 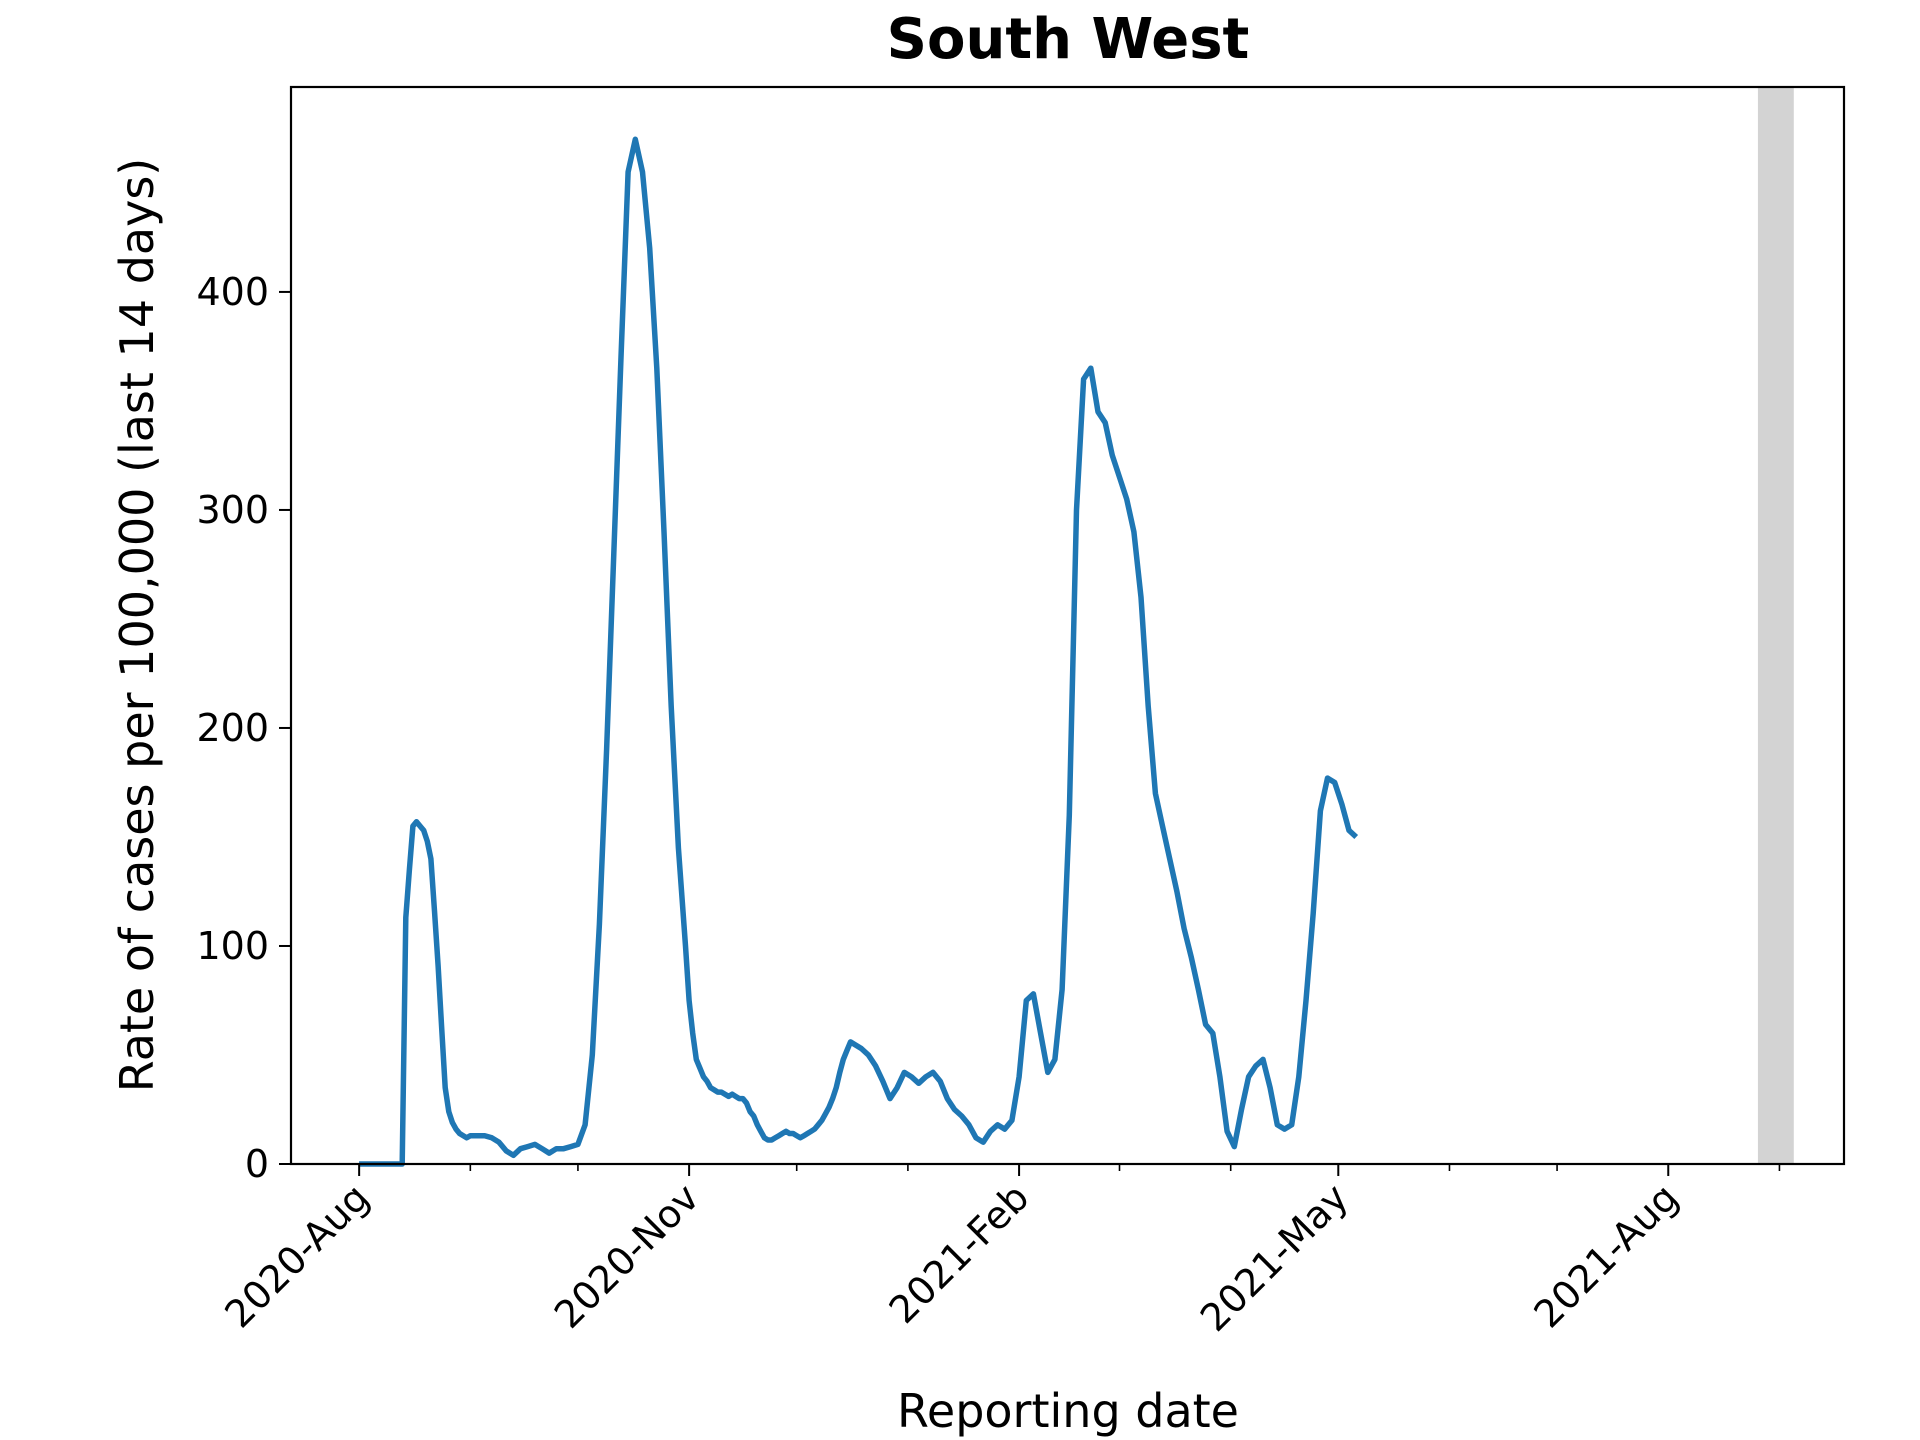 What do you see at coordinates (627, 1256) in the screenshot?
I see `x-tick-label: 2020-Nov` at bounding box center [627, 1256].